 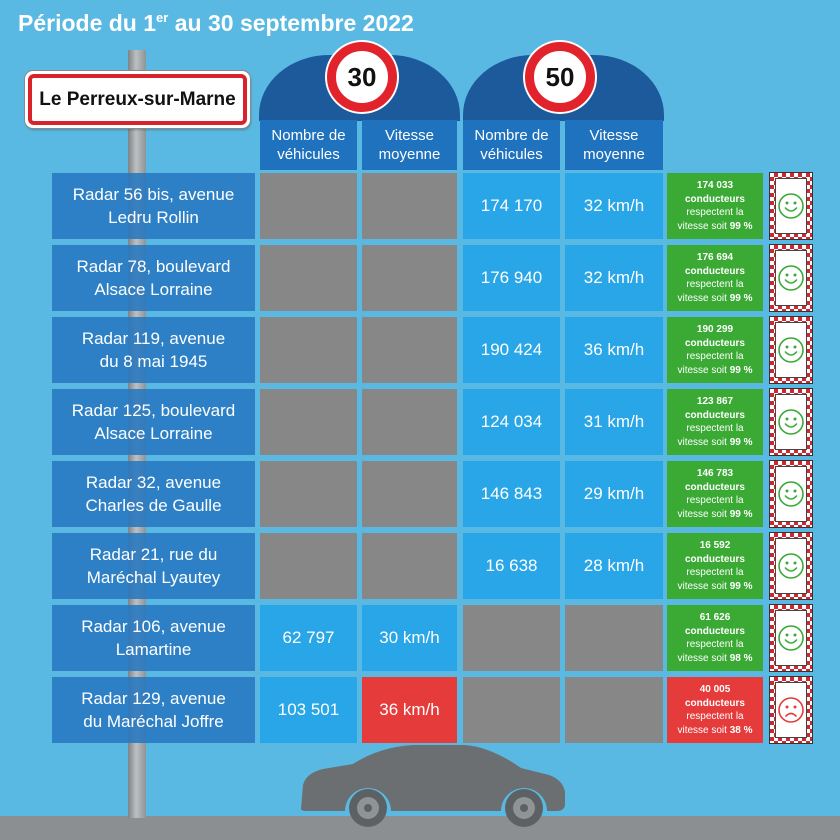 I want to click on speed-limit-50-sign: 50, so click(x=560, y=77).